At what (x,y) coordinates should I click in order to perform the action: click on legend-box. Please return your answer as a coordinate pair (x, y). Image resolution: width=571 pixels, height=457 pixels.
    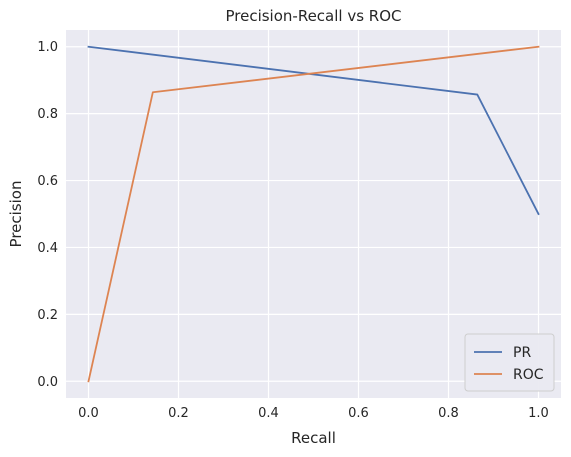
    Looking at the image, I should click on (509, 362).